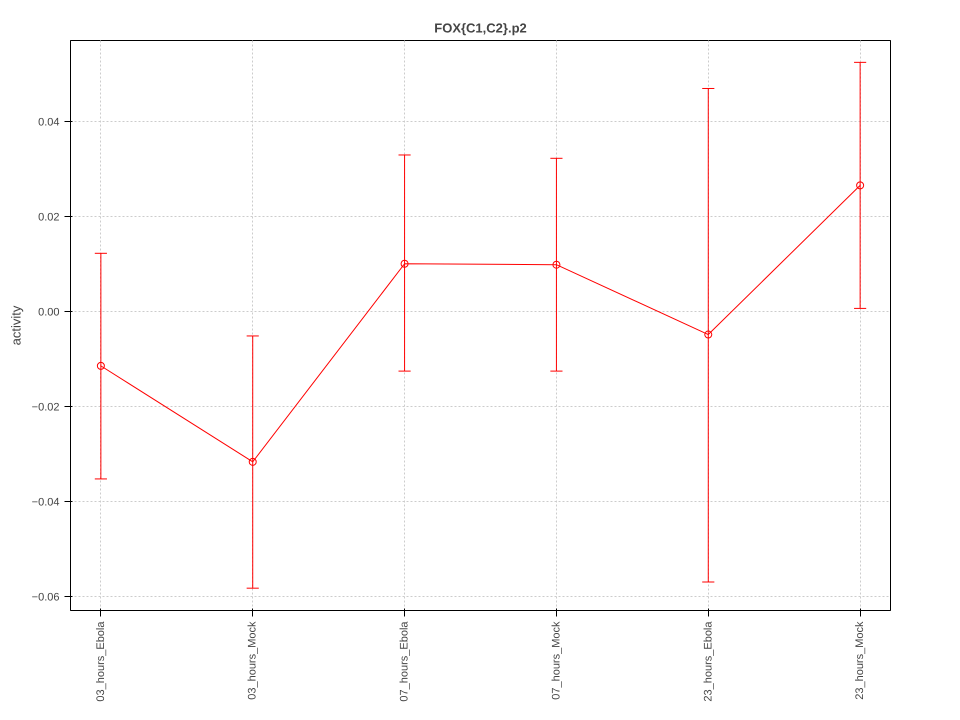 Image resolution: width=960 pixels, height=720 pixels. I want to click on y-tick-label: −0.06, so click(46, 598).